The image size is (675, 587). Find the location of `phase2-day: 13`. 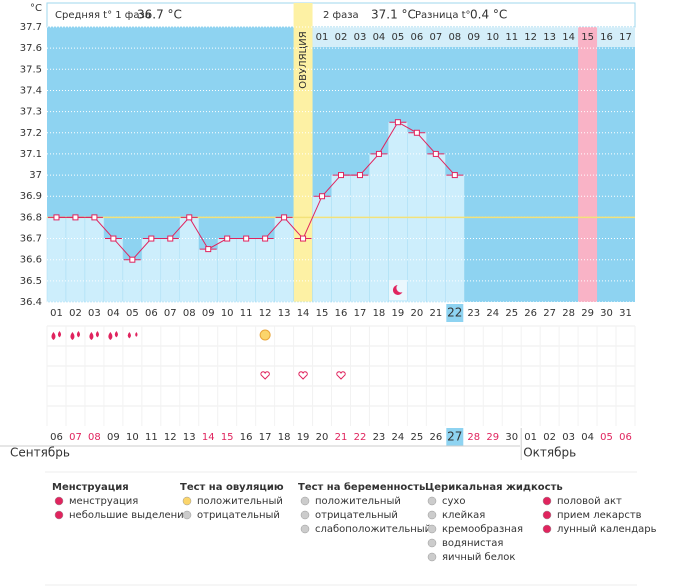

phase2-day: 13 is located at coordinates (549, 37).